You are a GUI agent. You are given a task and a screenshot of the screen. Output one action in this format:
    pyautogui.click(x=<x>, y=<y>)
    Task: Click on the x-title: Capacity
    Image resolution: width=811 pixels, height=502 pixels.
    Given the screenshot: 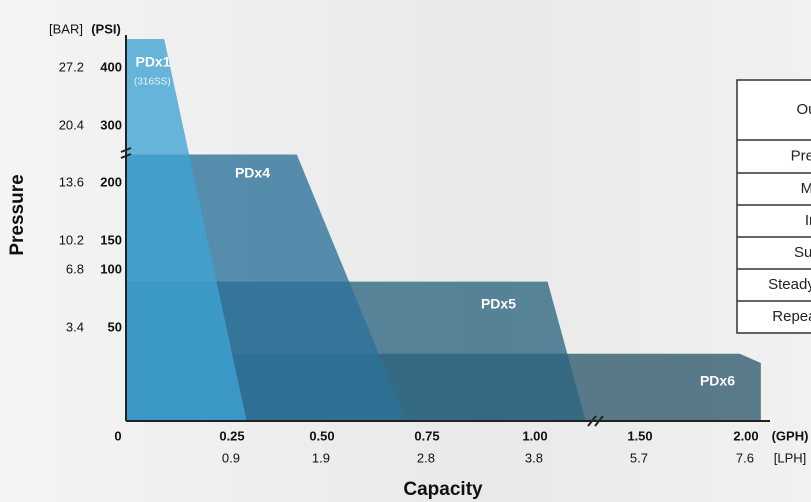 What is the action you would take?
    pyautogui.click(x=443, y=489)
    